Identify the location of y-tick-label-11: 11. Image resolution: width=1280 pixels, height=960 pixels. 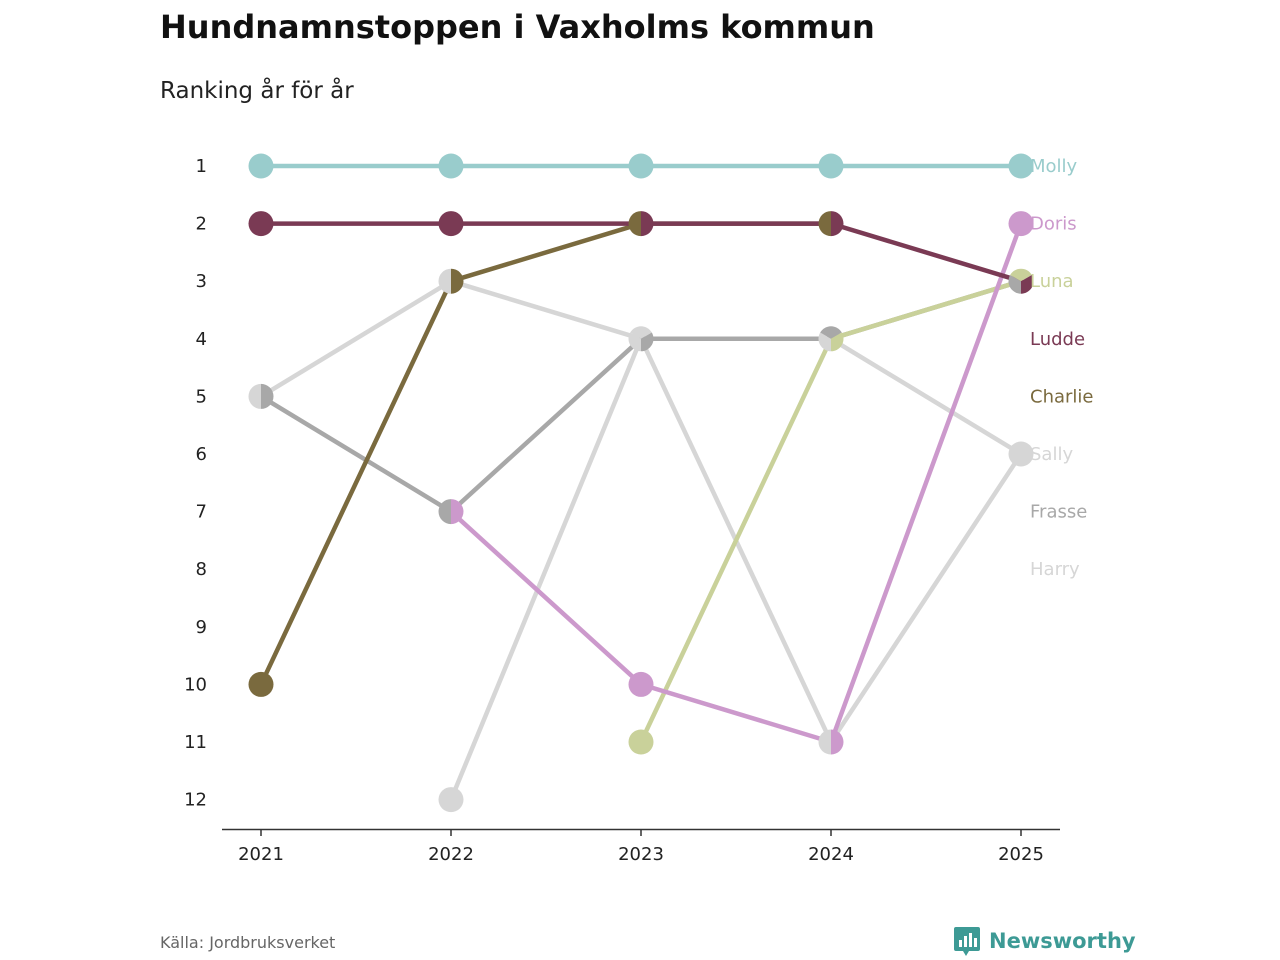
(195, 742).